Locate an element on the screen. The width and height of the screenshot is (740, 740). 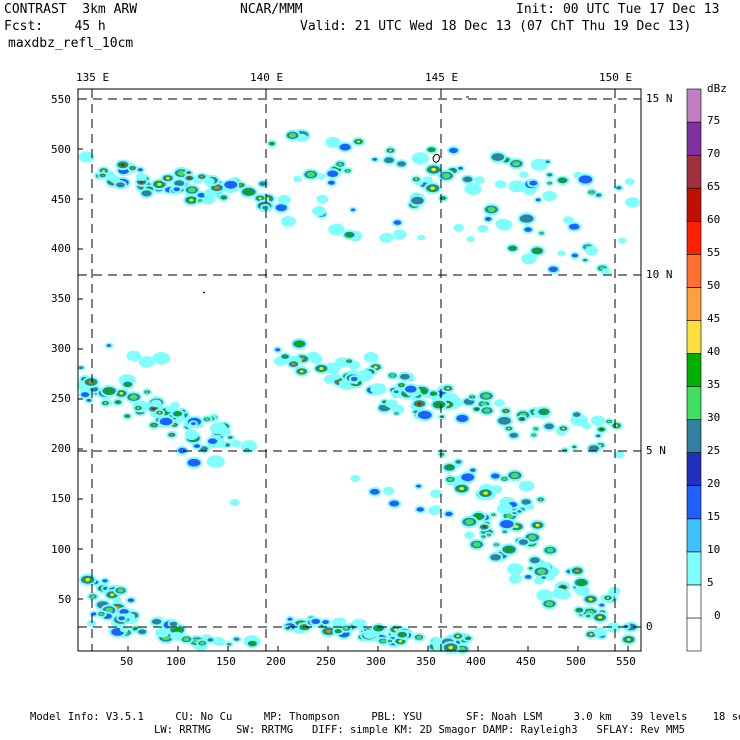
colorbar-label: 70 is located at coordinates (714, 153).